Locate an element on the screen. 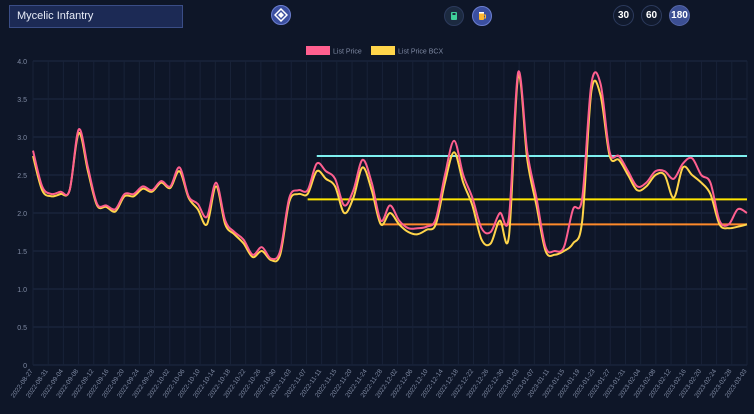 This screenshot has height=414, width=754. range-30-button: 30 is located at coordinates (623, 15).